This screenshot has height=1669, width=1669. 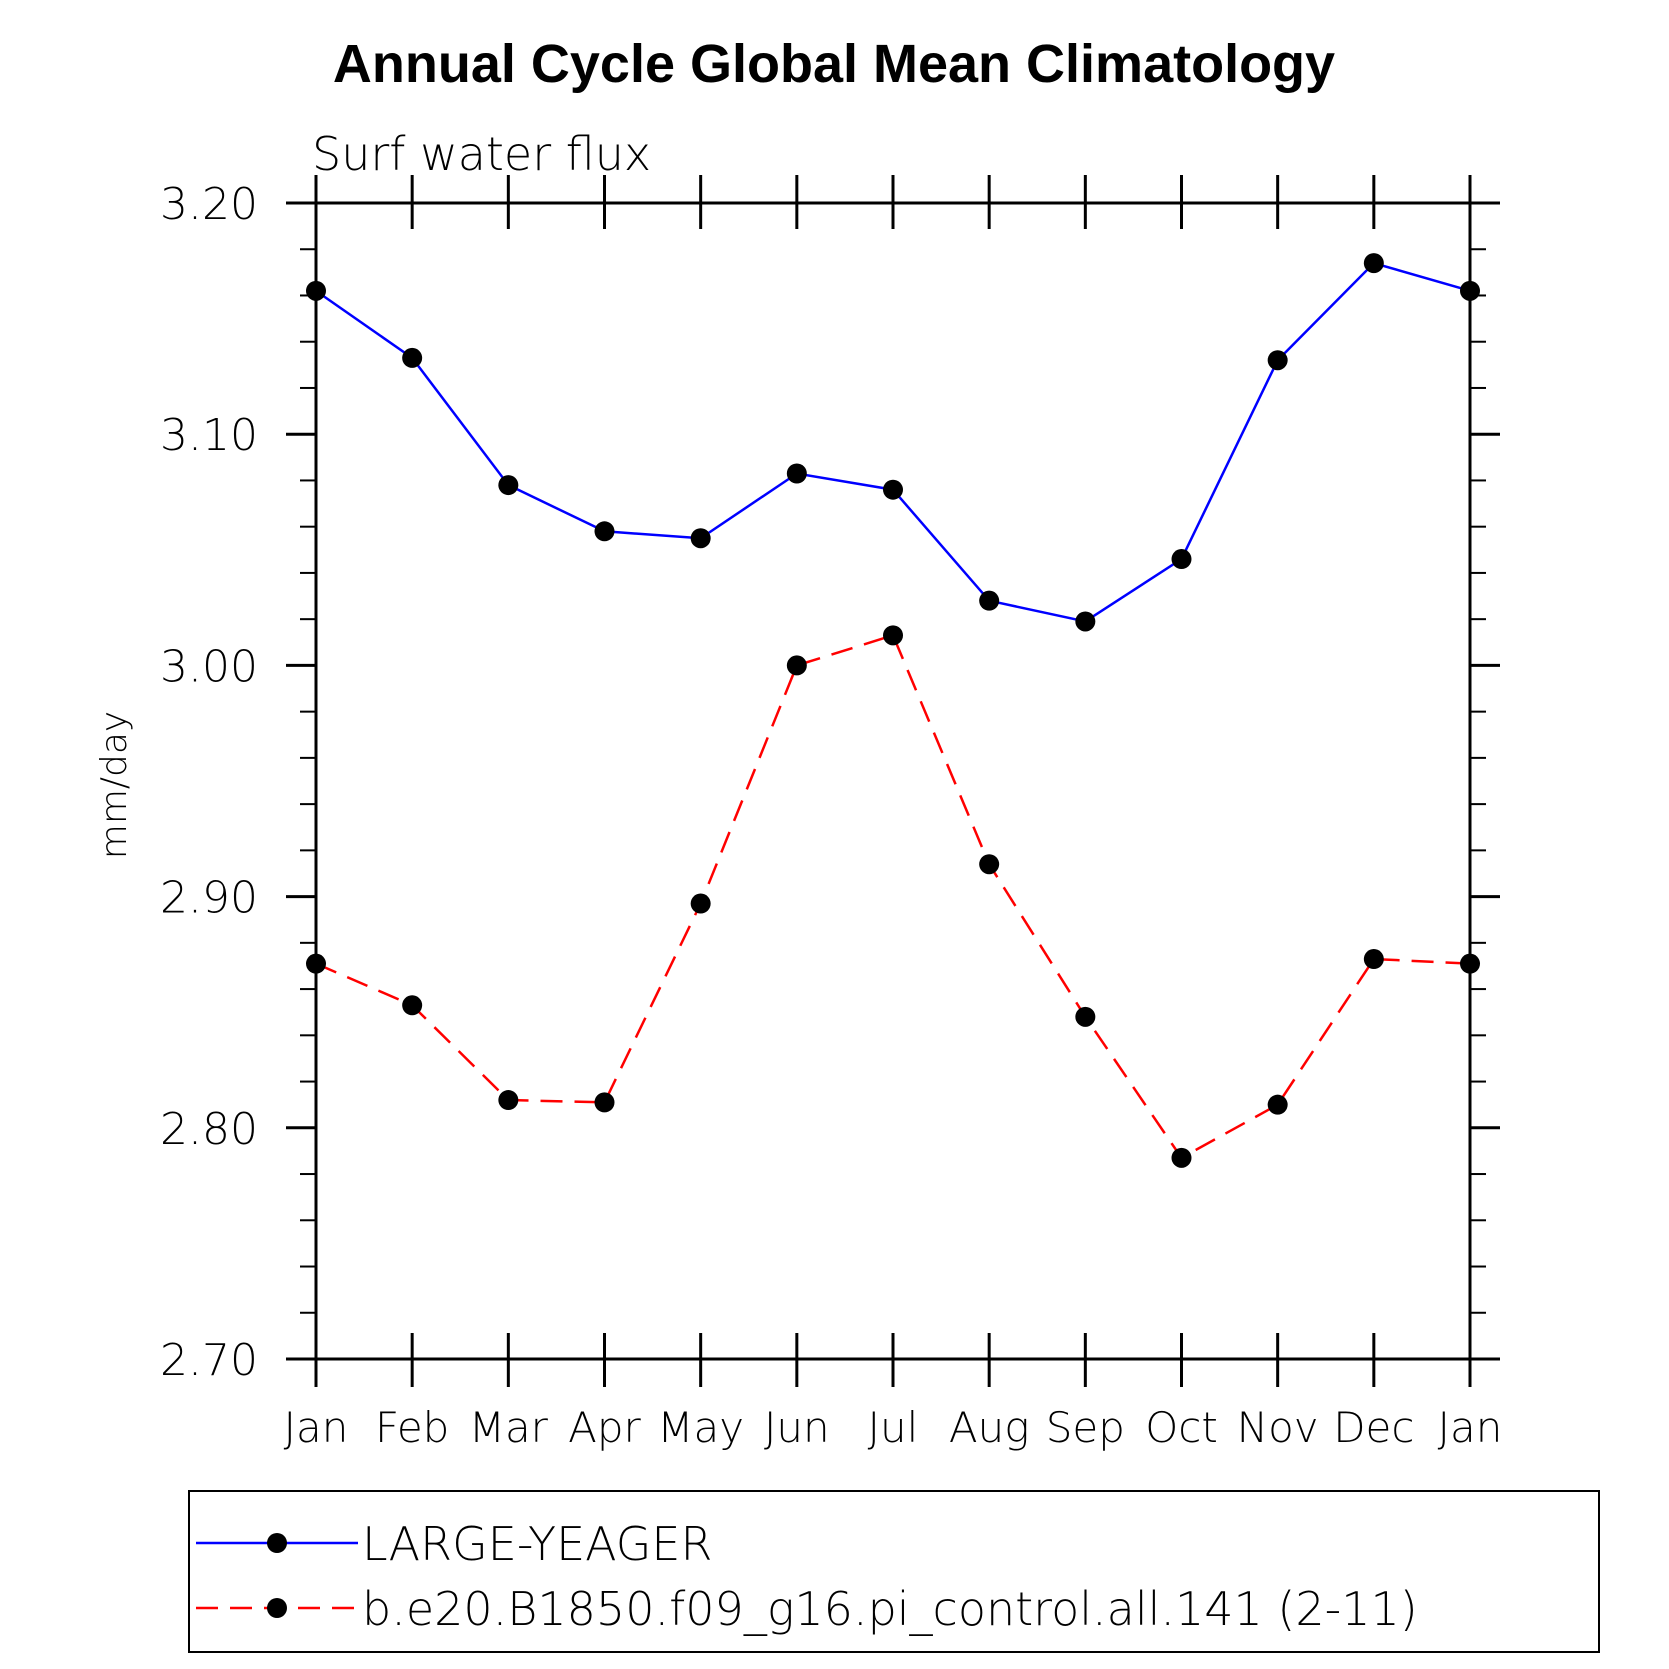 I want to click on chart-subtitle: Surf water flux, so click(x=481, y=154).